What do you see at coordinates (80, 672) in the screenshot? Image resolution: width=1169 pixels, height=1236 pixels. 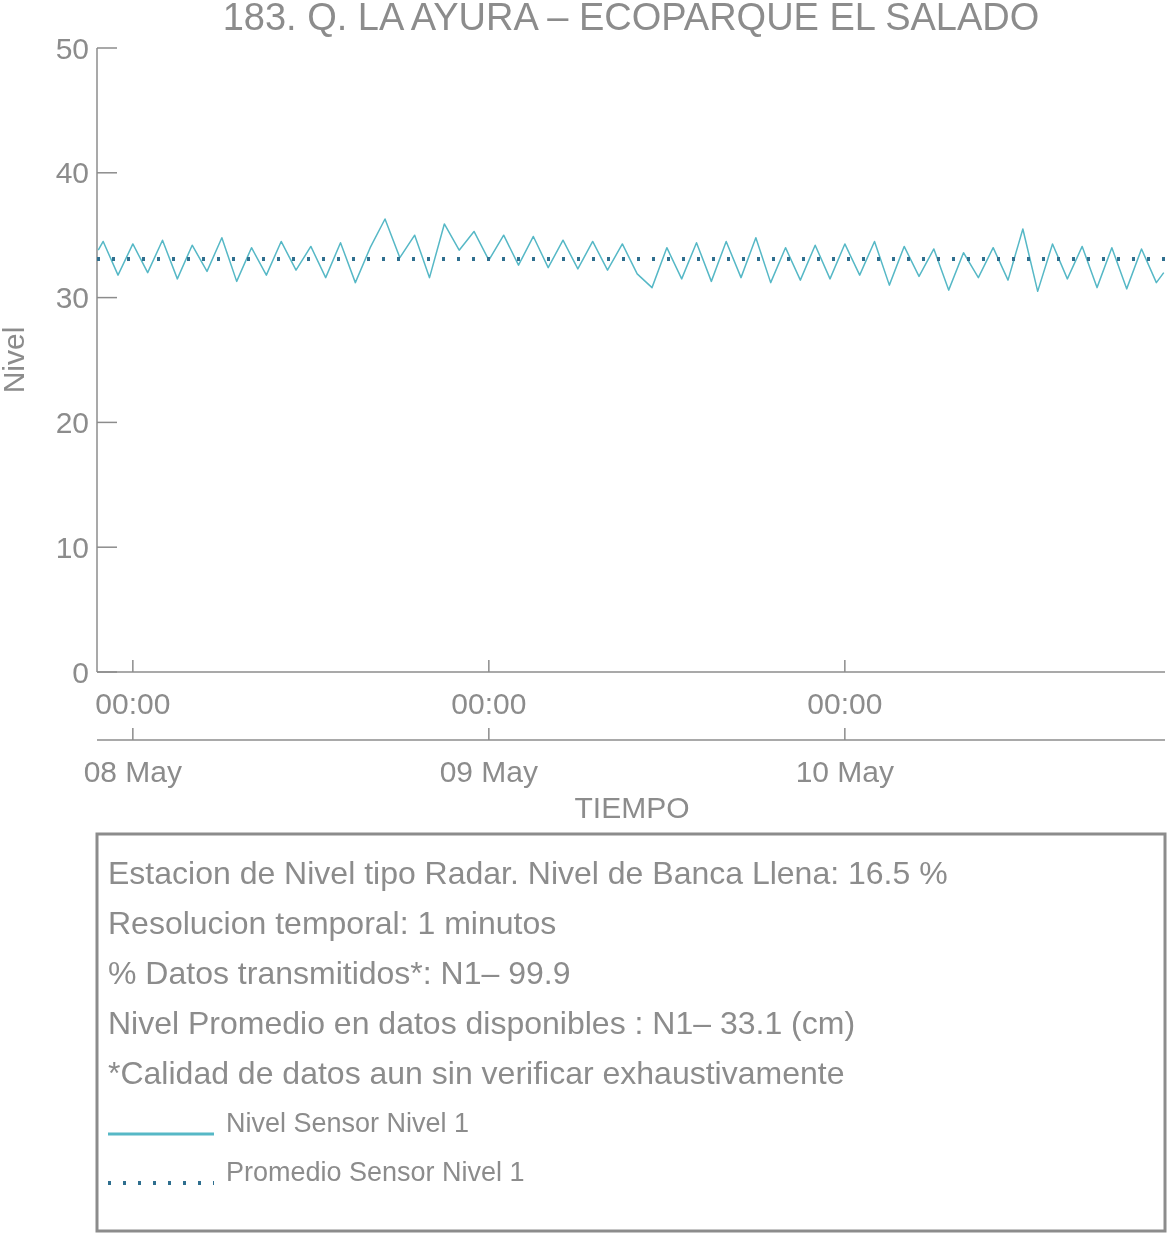 I see `y-tick-label: 0` at bounding box center [80, 672].